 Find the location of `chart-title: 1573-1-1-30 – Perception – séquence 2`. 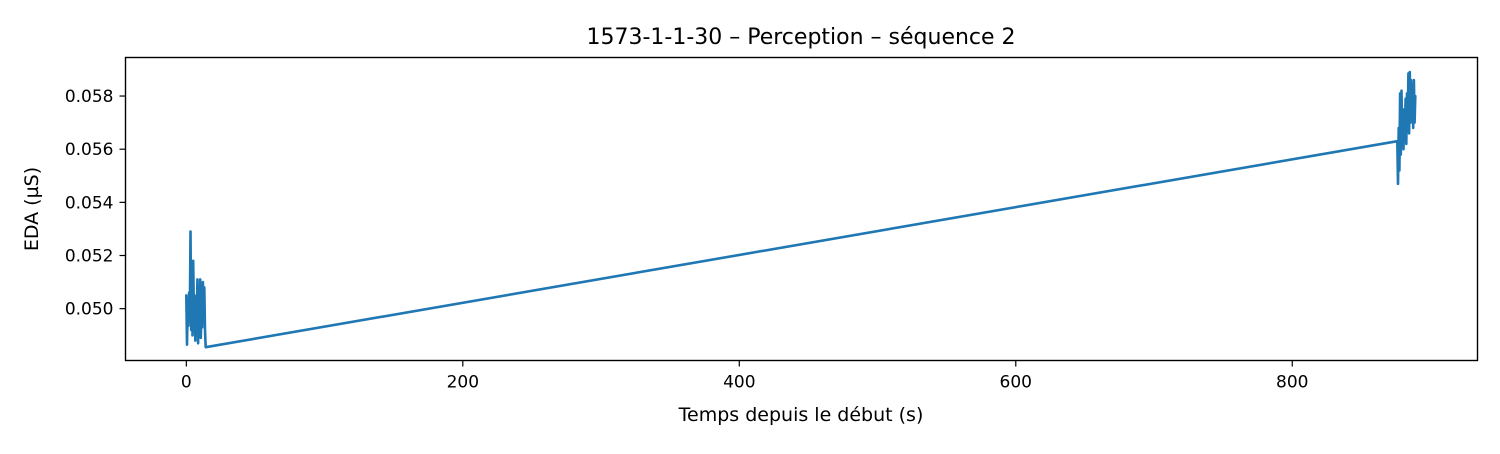

chart-title: 1573-1-1-30 – Perception – séquence 2 is located at coordinates (800, 37).